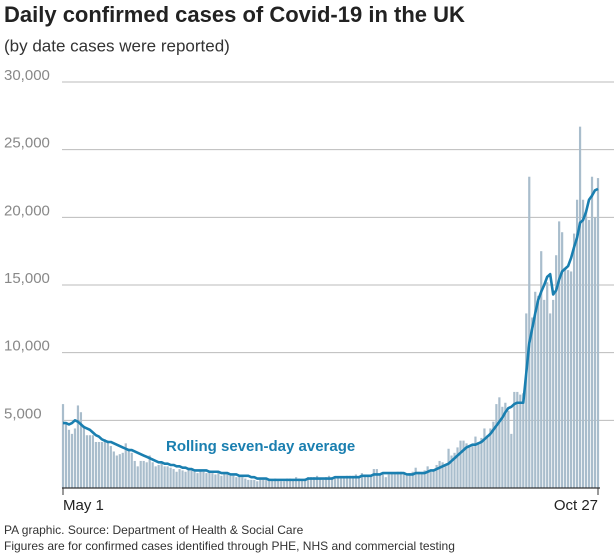 The width and height of the screenshot is (614, 557). I want to click on x-tick-label: May 1, so click(83, 505).